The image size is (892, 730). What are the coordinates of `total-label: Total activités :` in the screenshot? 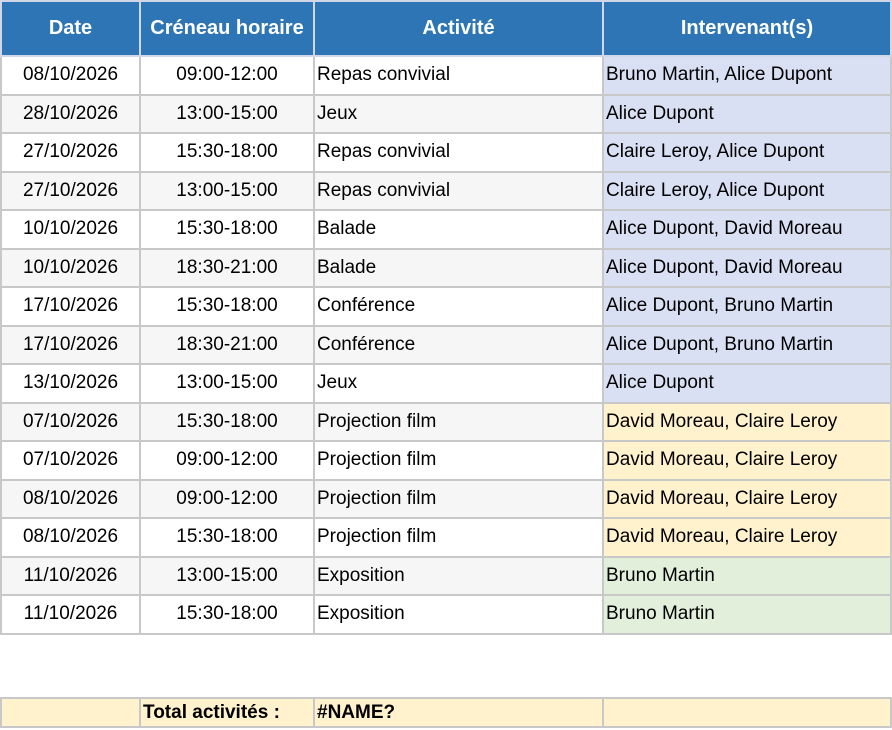 It's located at (227, 712).